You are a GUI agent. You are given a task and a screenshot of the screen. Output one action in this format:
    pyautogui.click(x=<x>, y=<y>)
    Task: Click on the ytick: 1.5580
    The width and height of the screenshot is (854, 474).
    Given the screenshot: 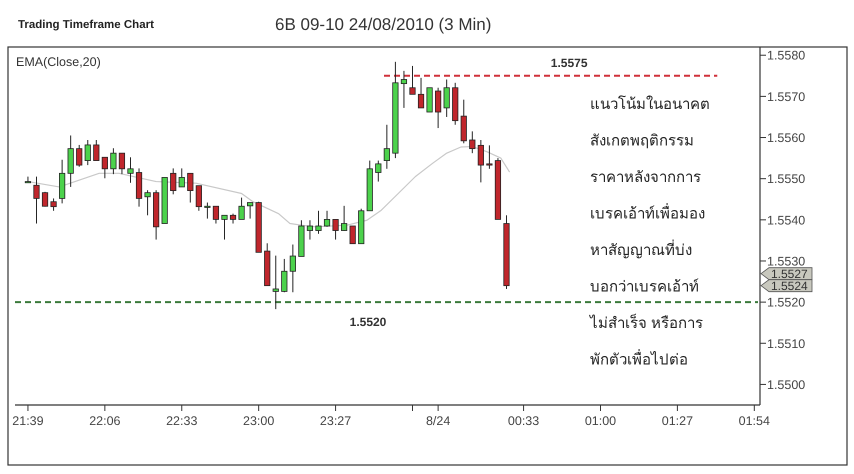 What is the action you would take?
    pyautogui.click(x=786, y=55)
    